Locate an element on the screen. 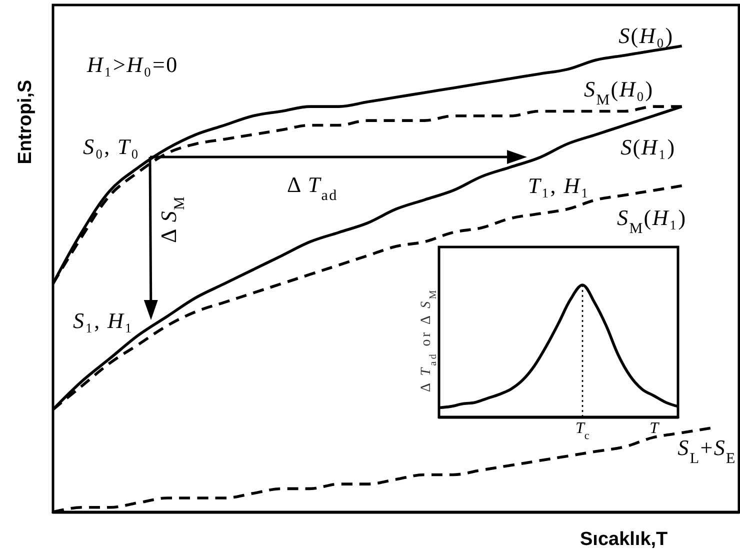 Image resolution: width=740 pixels, height=553 pixels. annotation: S₁, H₁ is located at coordinates (103, 320).